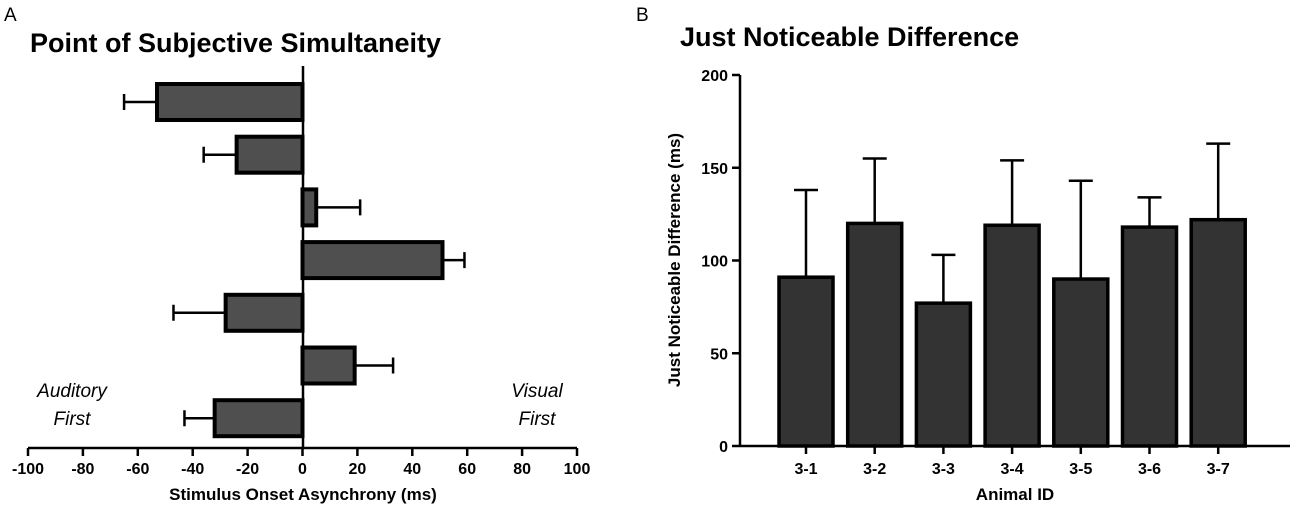 This screenshot has height=518, width=1300. I want to click on panel-b-x-tick-label-3-6: 3-6, so click(1149, 469).